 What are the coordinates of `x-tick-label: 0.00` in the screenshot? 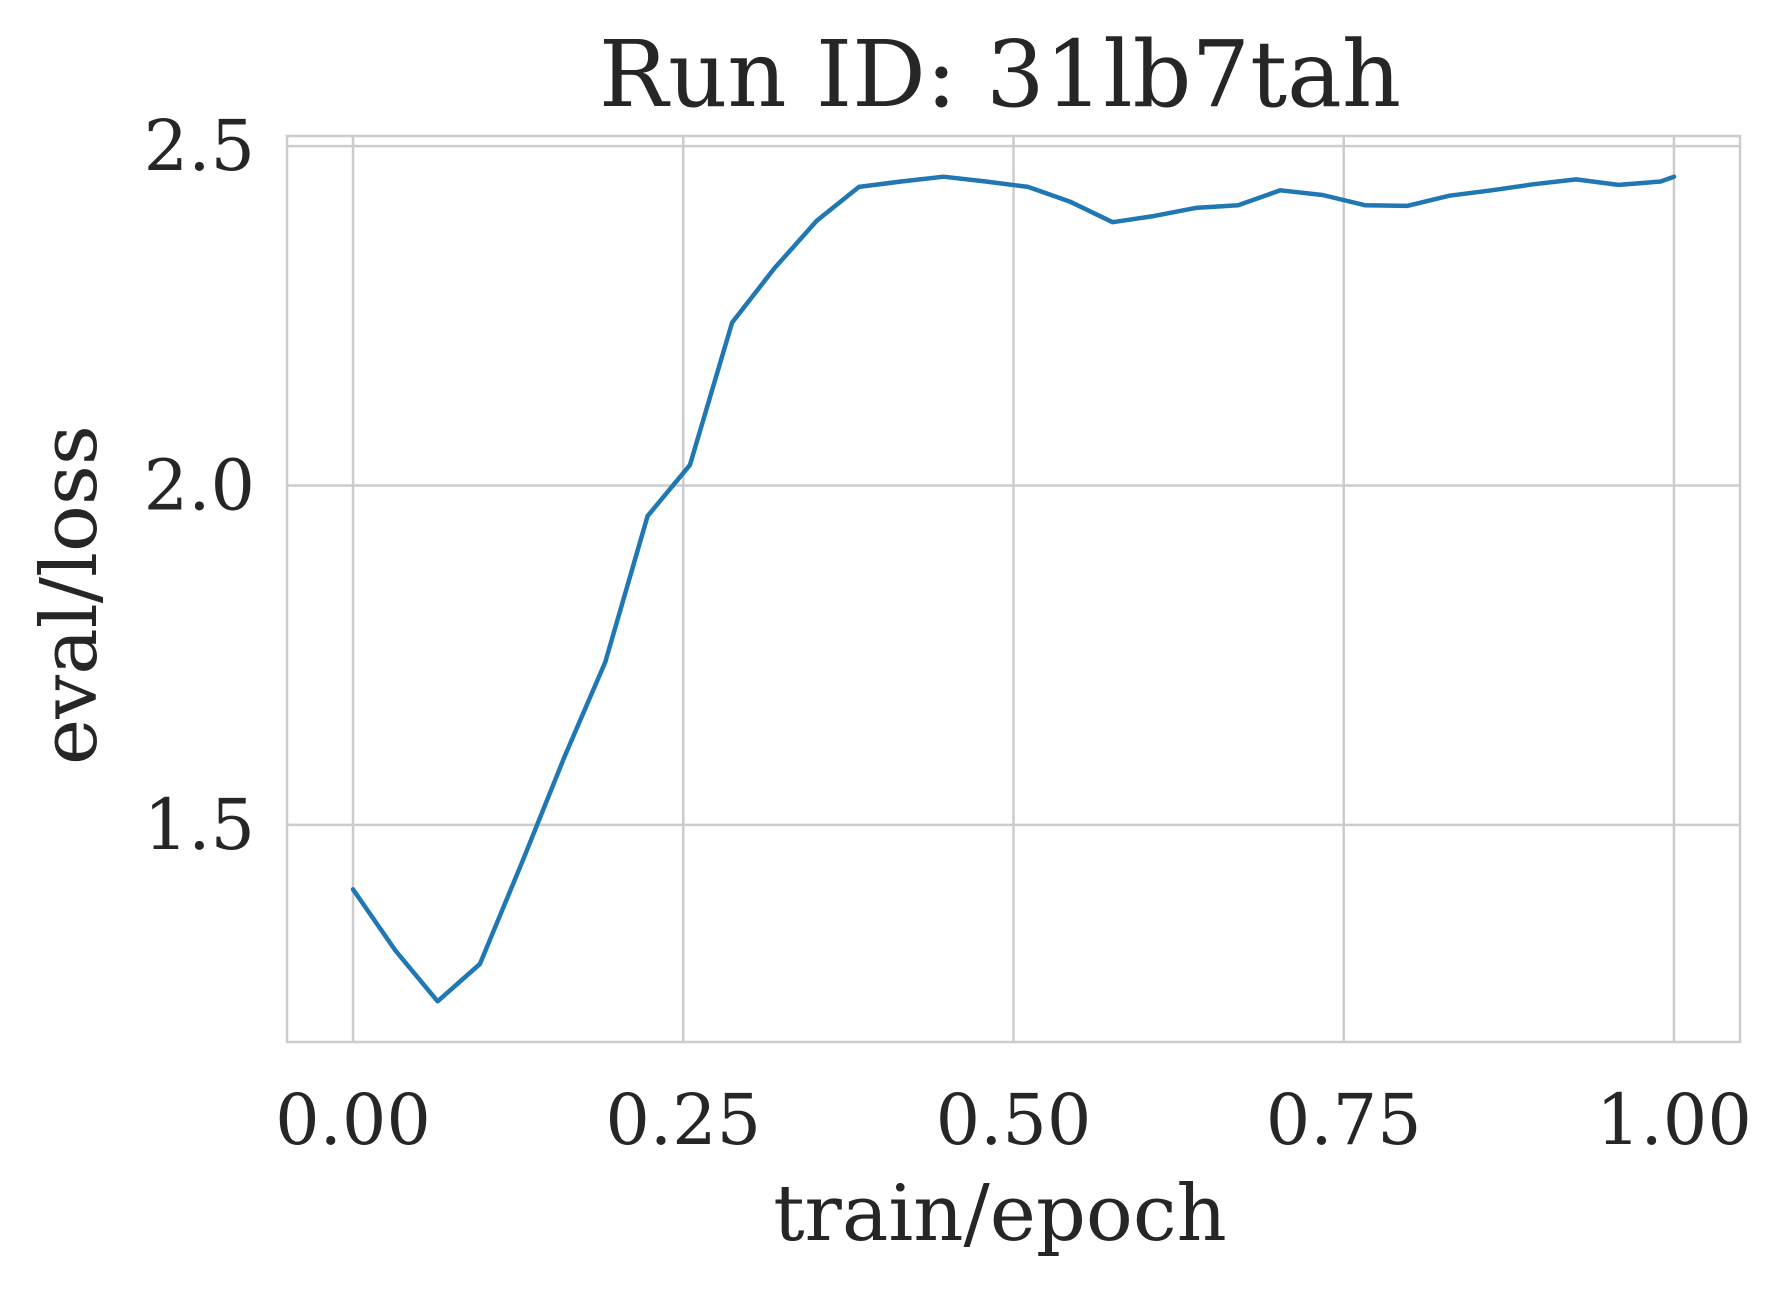 It's located at (353, 1120).